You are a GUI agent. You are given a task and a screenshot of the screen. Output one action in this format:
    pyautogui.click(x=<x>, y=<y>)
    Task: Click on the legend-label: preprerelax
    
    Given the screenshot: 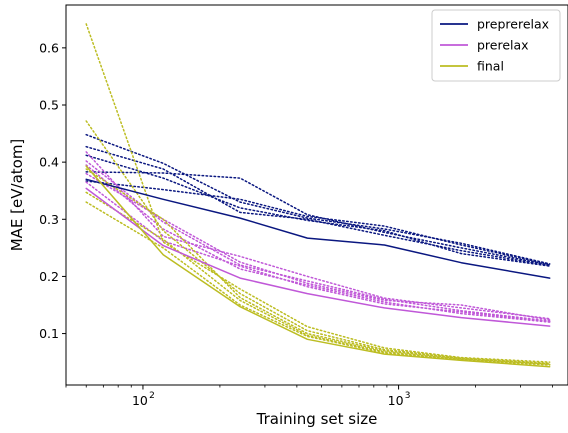 What is the action you would take?
    pyautogui.click(x=513, y=24)
    